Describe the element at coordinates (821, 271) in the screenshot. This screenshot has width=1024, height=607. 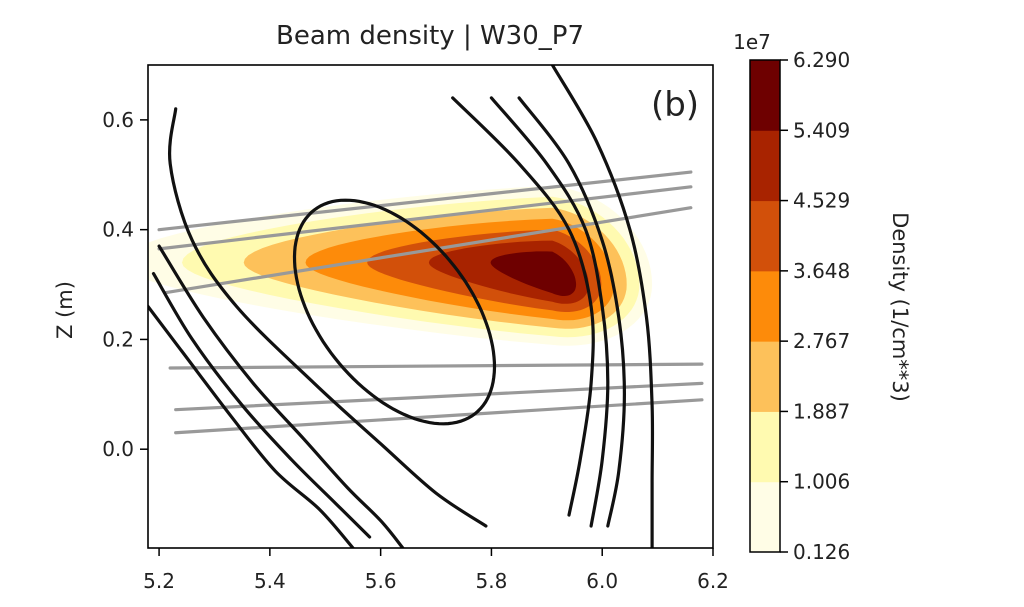
I see `colorbar-tick-label: 3.648` at that location.